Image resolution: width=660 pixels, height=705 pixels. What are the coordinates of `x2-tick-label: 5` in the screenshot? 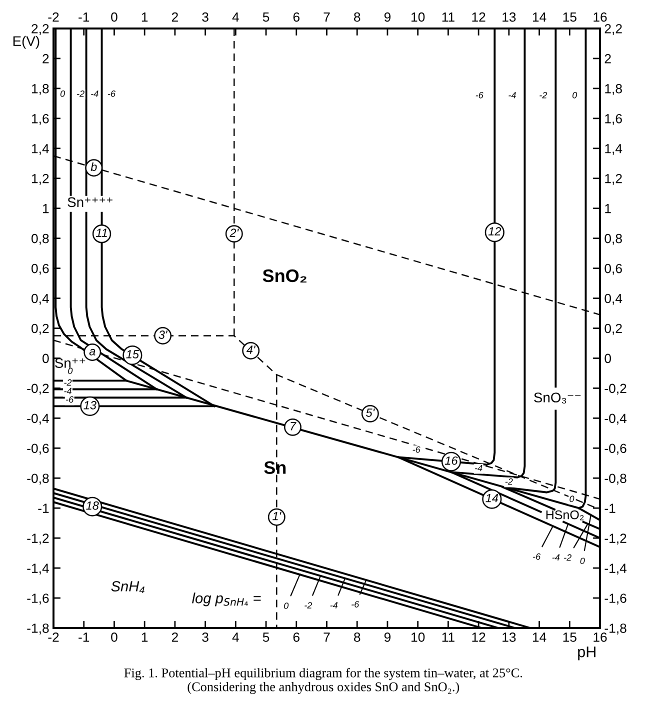 It's located at (266, 17).